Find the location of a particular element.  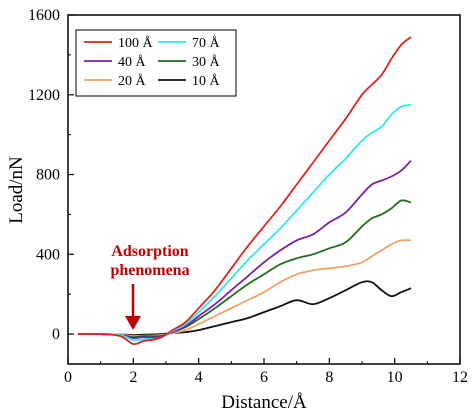

legend-label-100: 100 Å is located at coordinates (136, 43).